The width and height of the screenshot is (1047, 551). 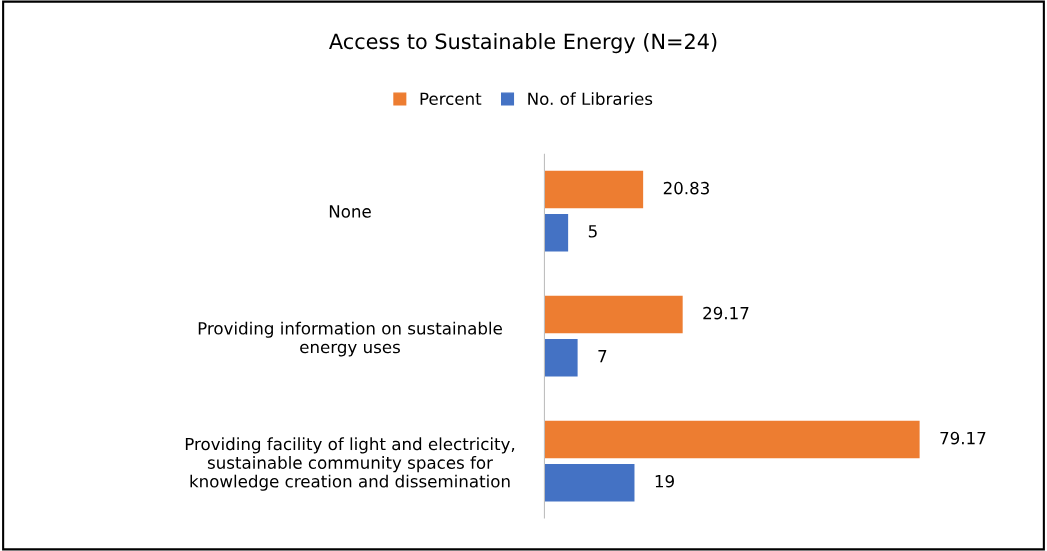 I want to click on y-tick-label: Providing facility of light and electricity, sustainable community spaces for knowledge creation and dissemination, so click(x=350, y=464).